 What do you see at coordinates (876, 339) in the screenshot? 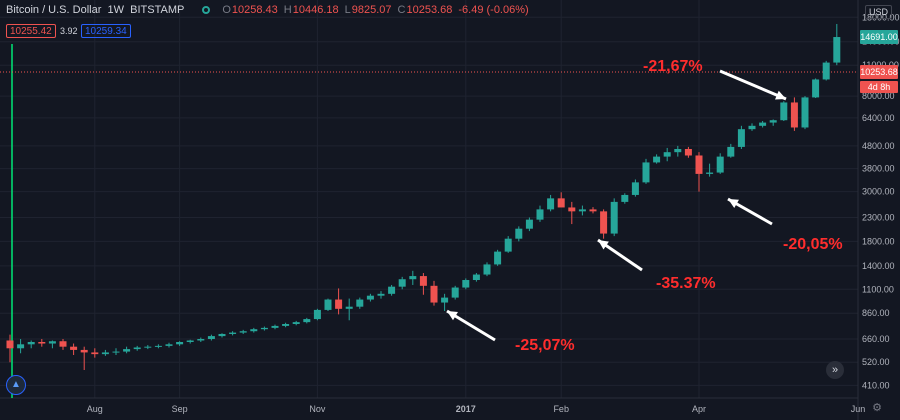
I see `y-tick-label: 660.00` at bounding box center [876, 339].